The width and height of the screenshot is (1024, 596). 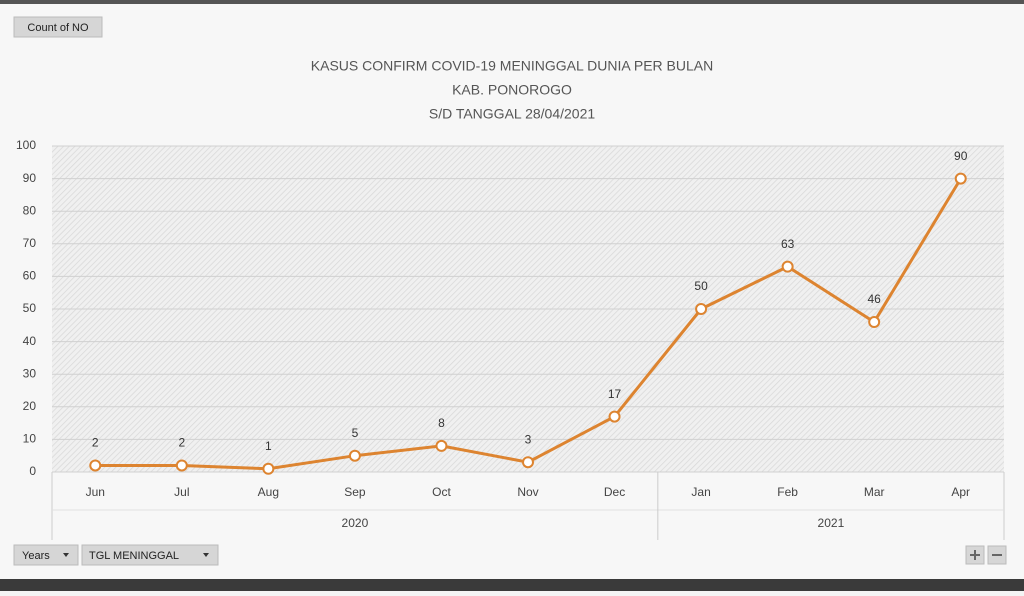 I want to click on y-tick-label: 50, so click(x=30, y=308).